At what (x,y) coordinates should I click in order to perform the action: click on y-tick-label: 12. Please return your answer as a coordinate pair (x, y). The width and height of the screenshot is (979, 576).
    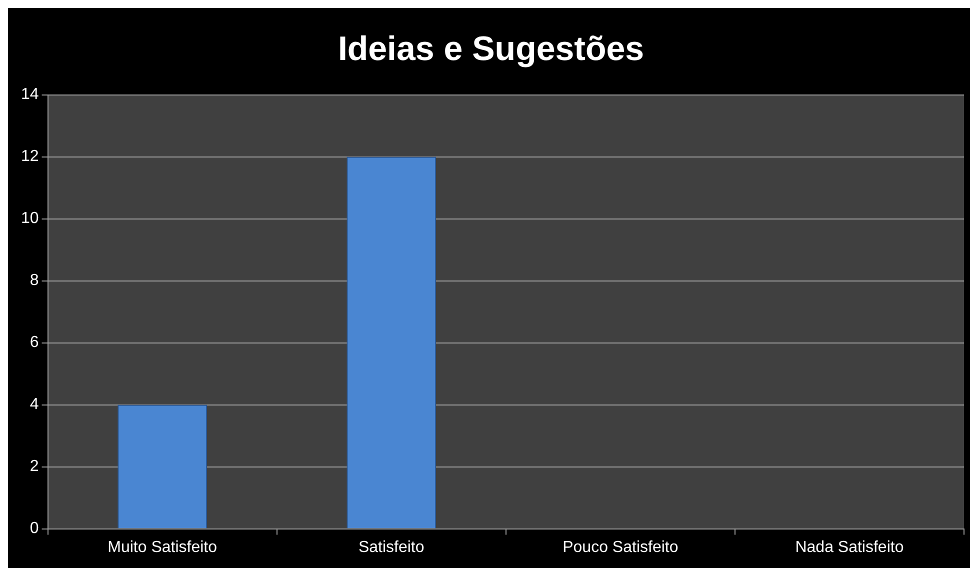
    Looking at the image, I should click on (30, 157).